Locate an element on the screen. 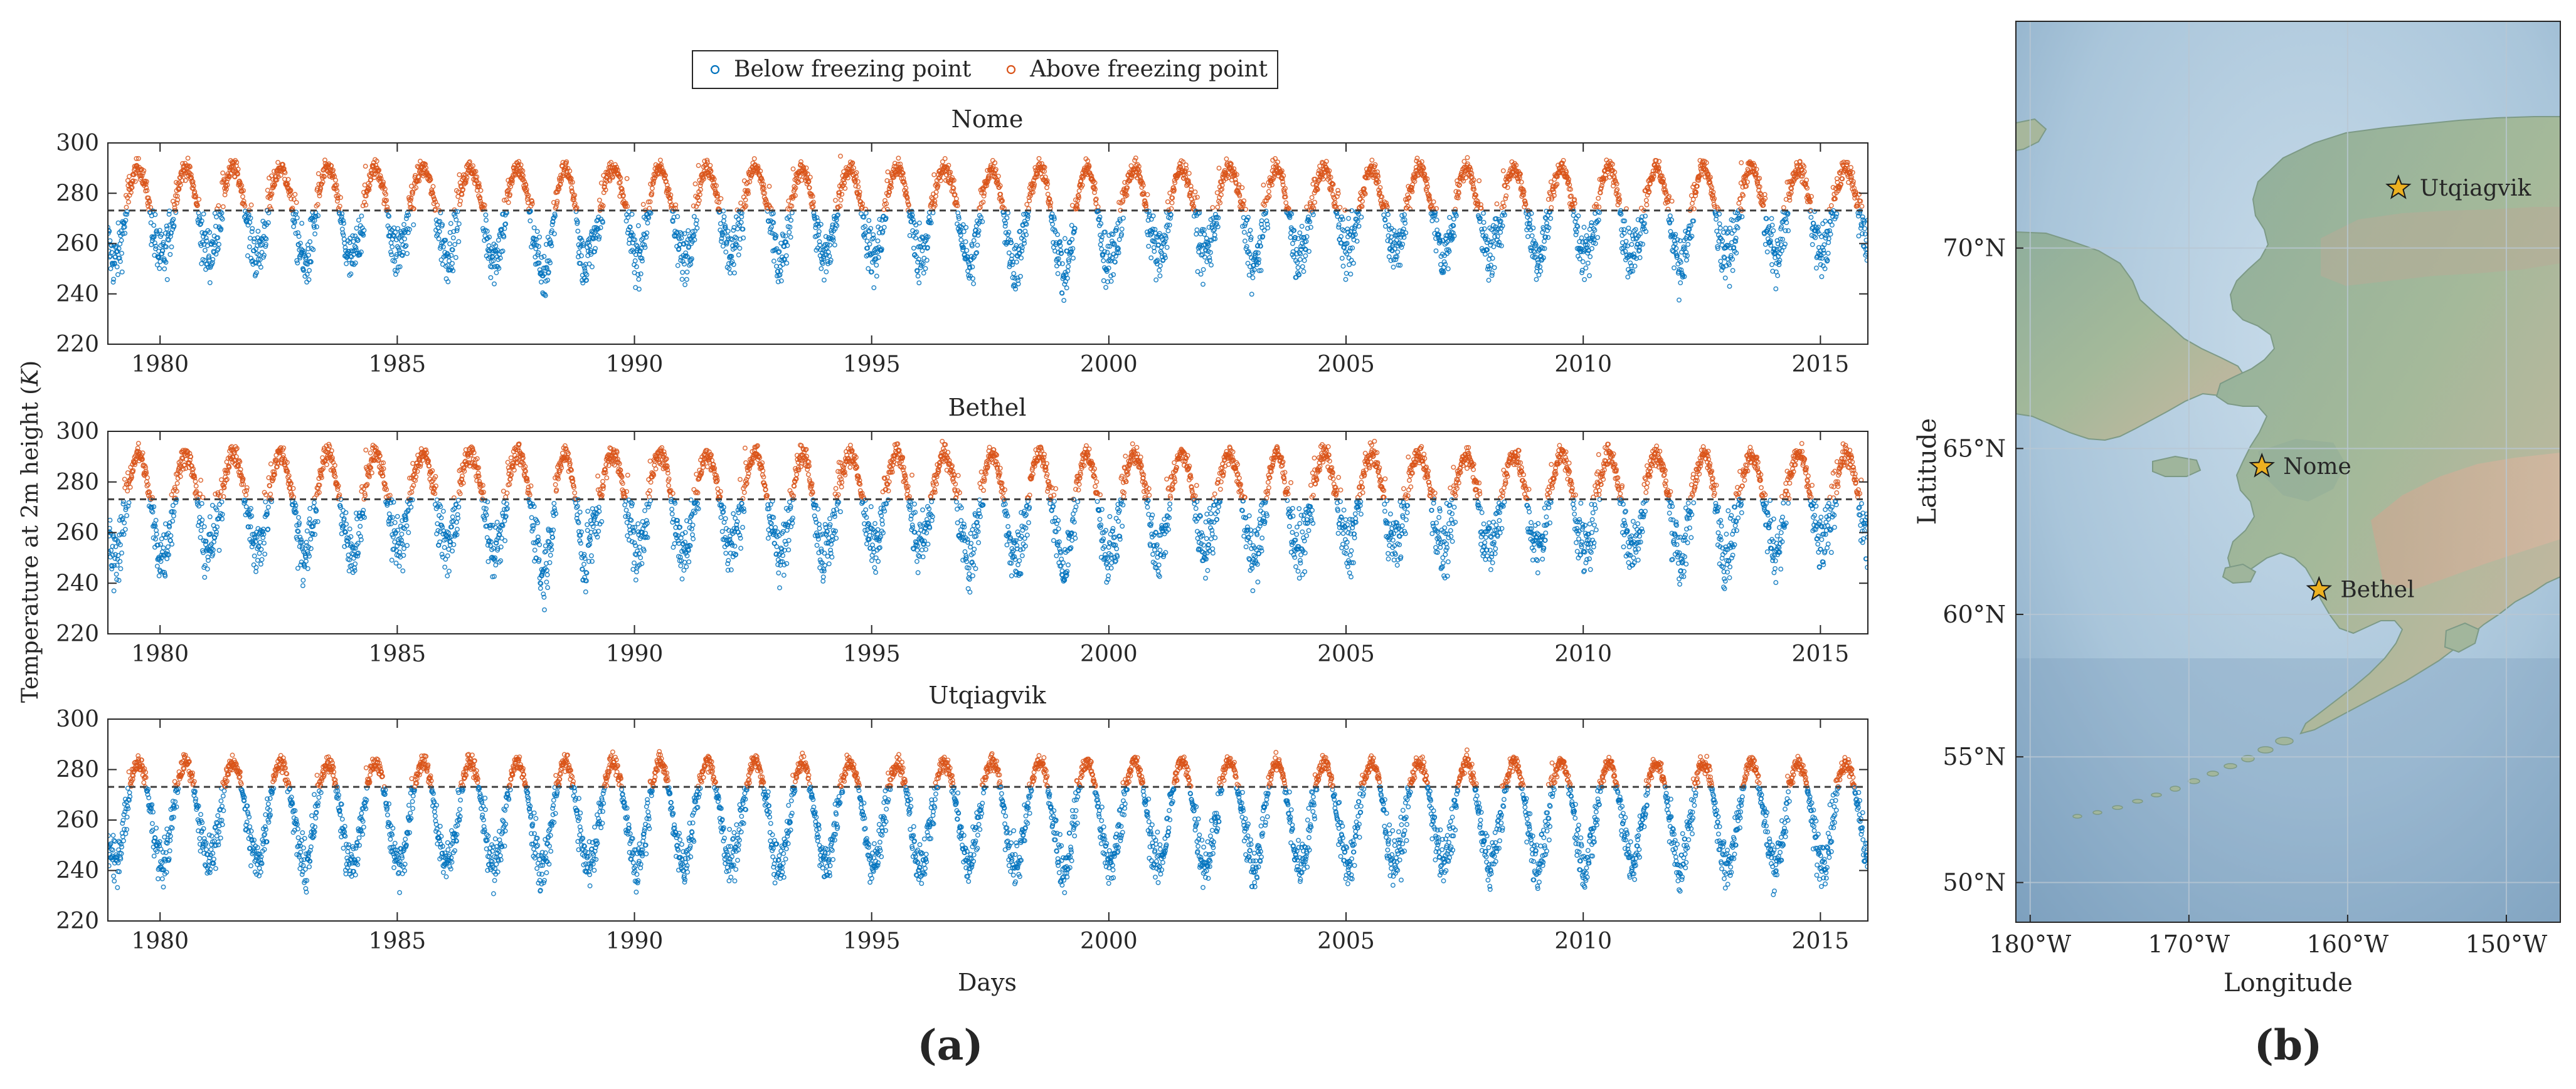 The height and width of the screenshot is (1089, 2576). legend-above-label: Above freezing point is located at coordinates (1148, 69).